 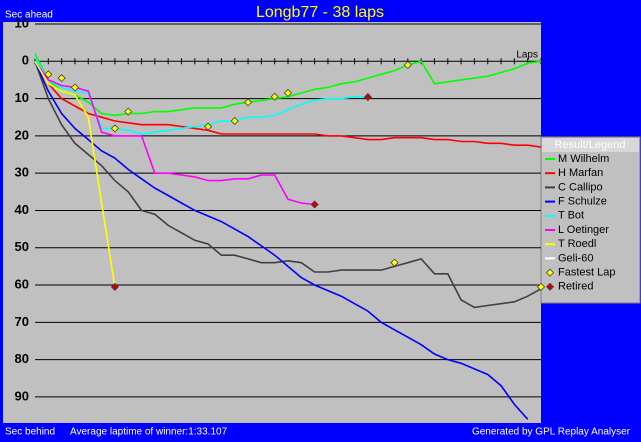 What do you see at coordinates (149, 432) in the screenshot?
I see `footer-note: Average laptime of winner:1:33.107` at bounding box center [149, 432].